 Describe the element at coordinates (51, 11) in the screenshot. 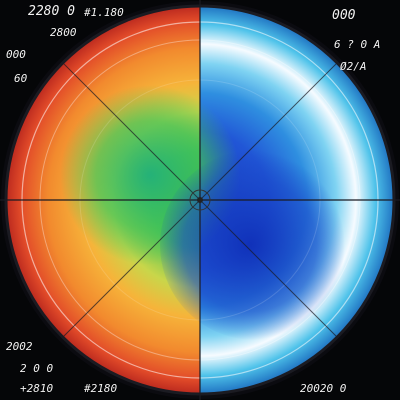

I see `label-top-left-1: 2280 0` at that location.